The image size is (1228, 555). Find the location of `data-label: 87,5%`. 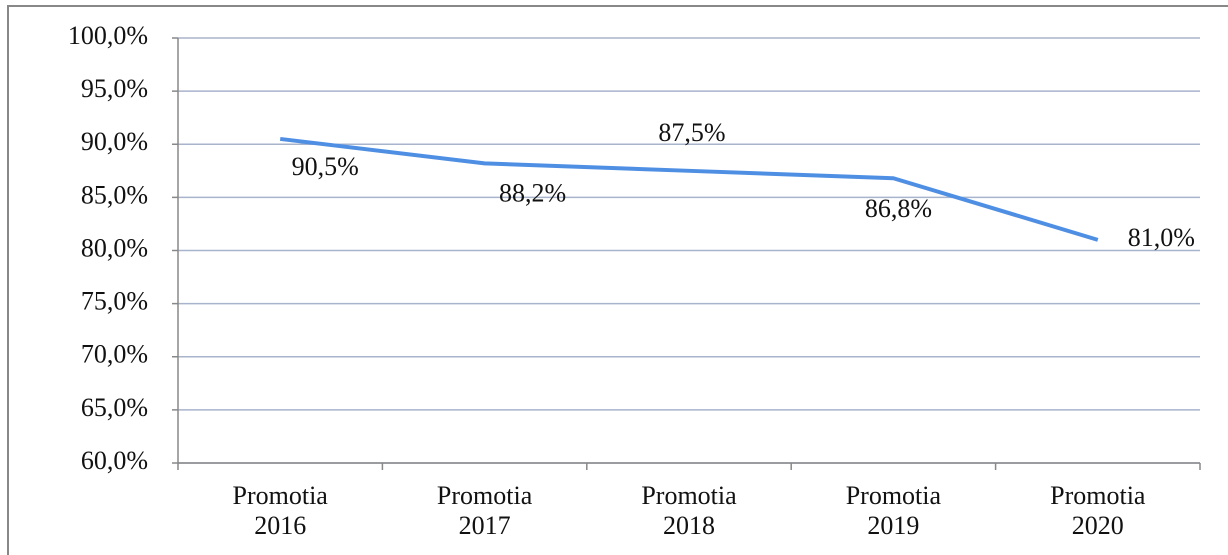

data-label: 87,5% is located at coordinates (691, 132).